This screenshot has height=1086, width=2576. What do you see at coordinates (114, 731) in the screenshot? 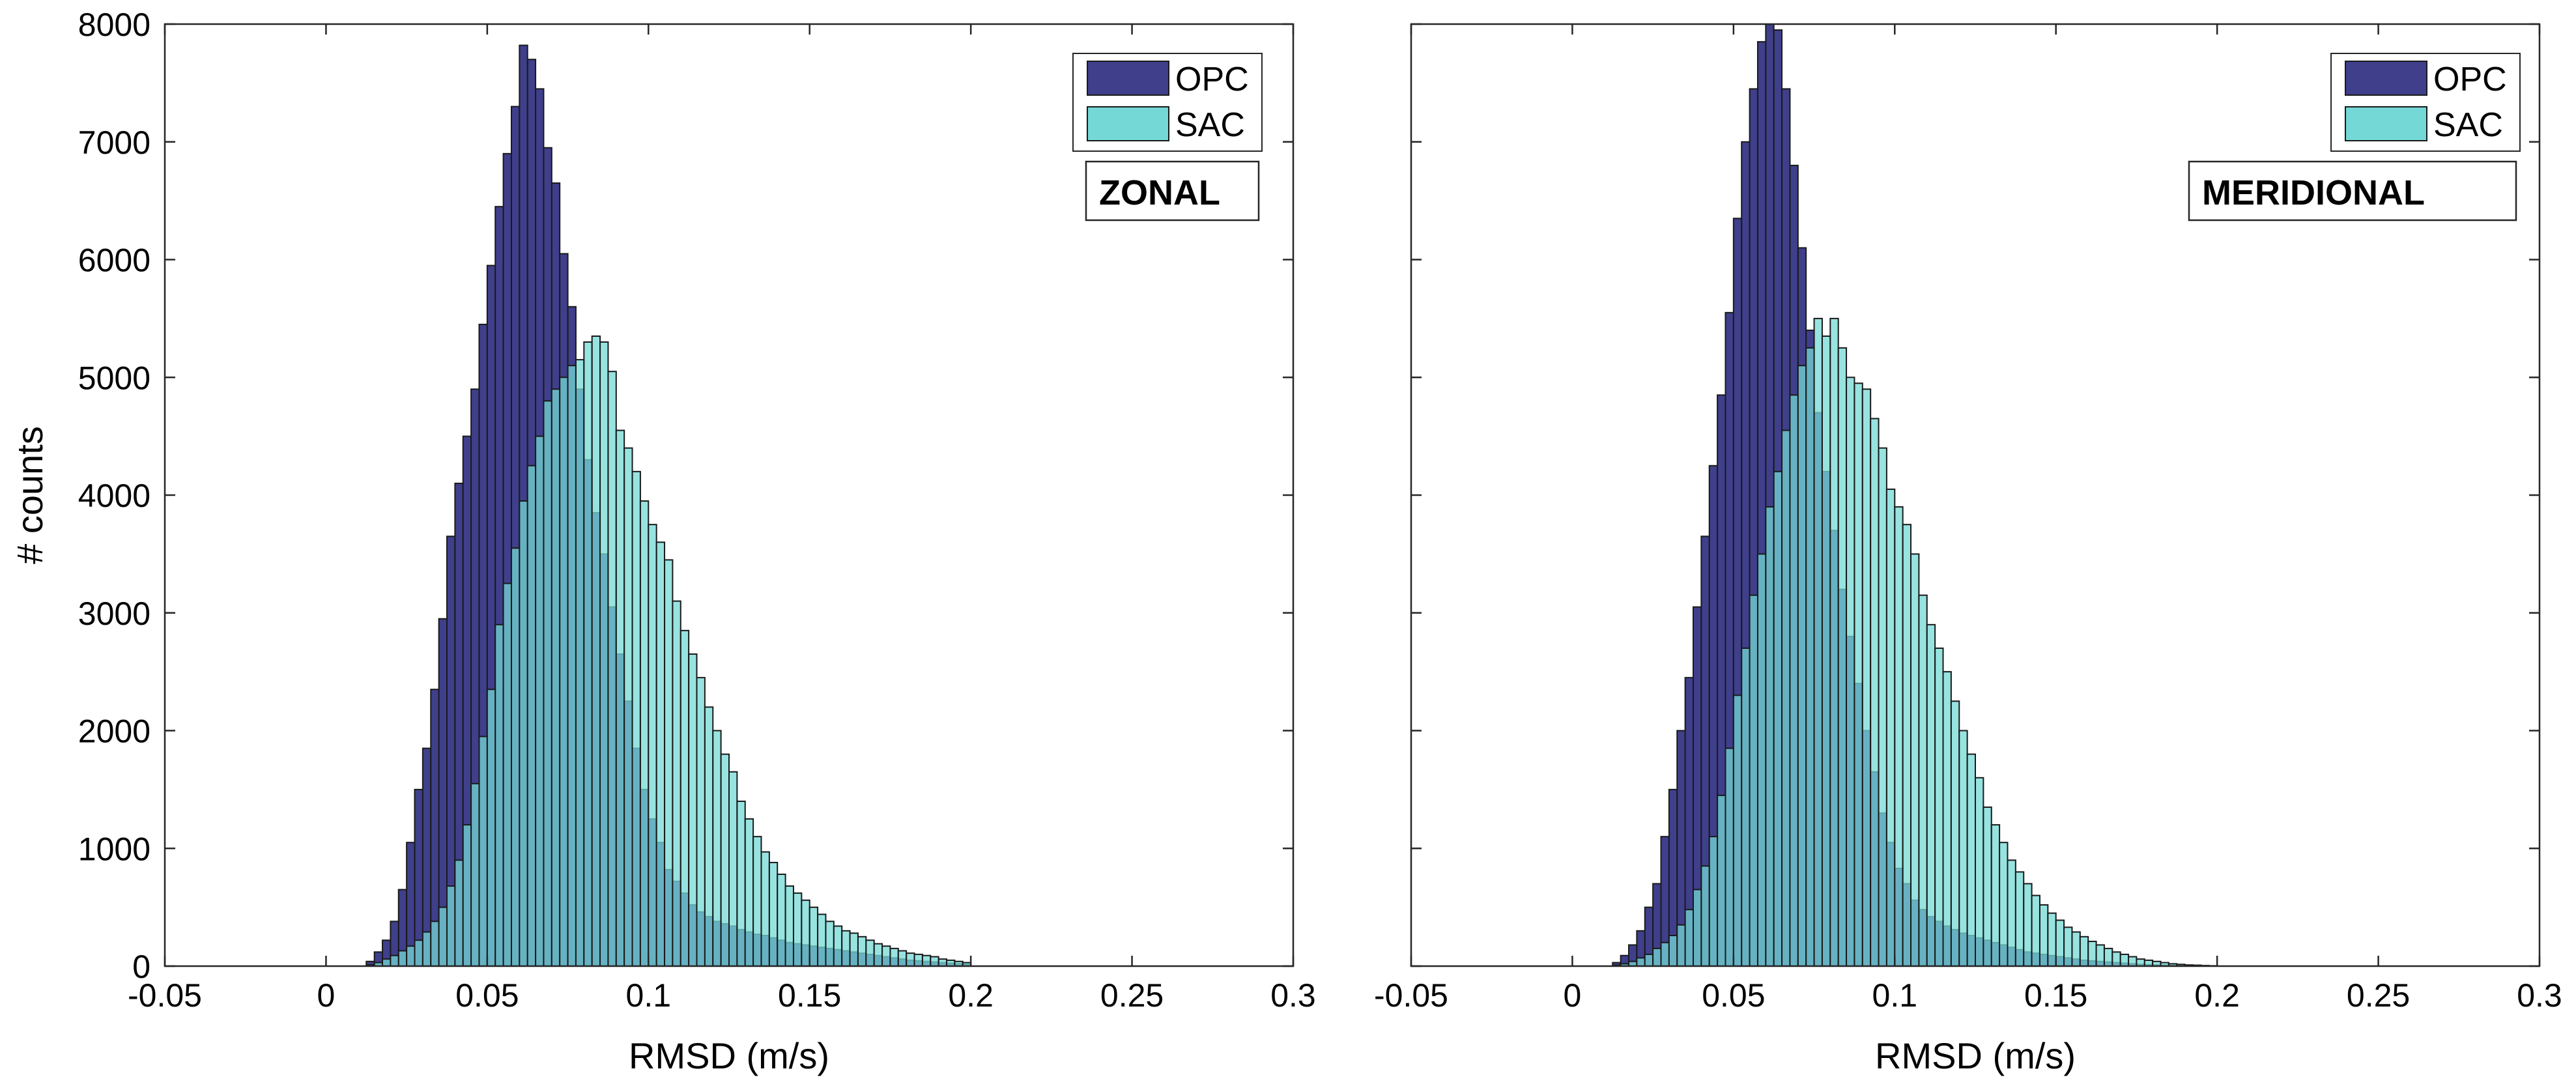
I see `y-tick-label: 2000` at bounding box center [114, 731].